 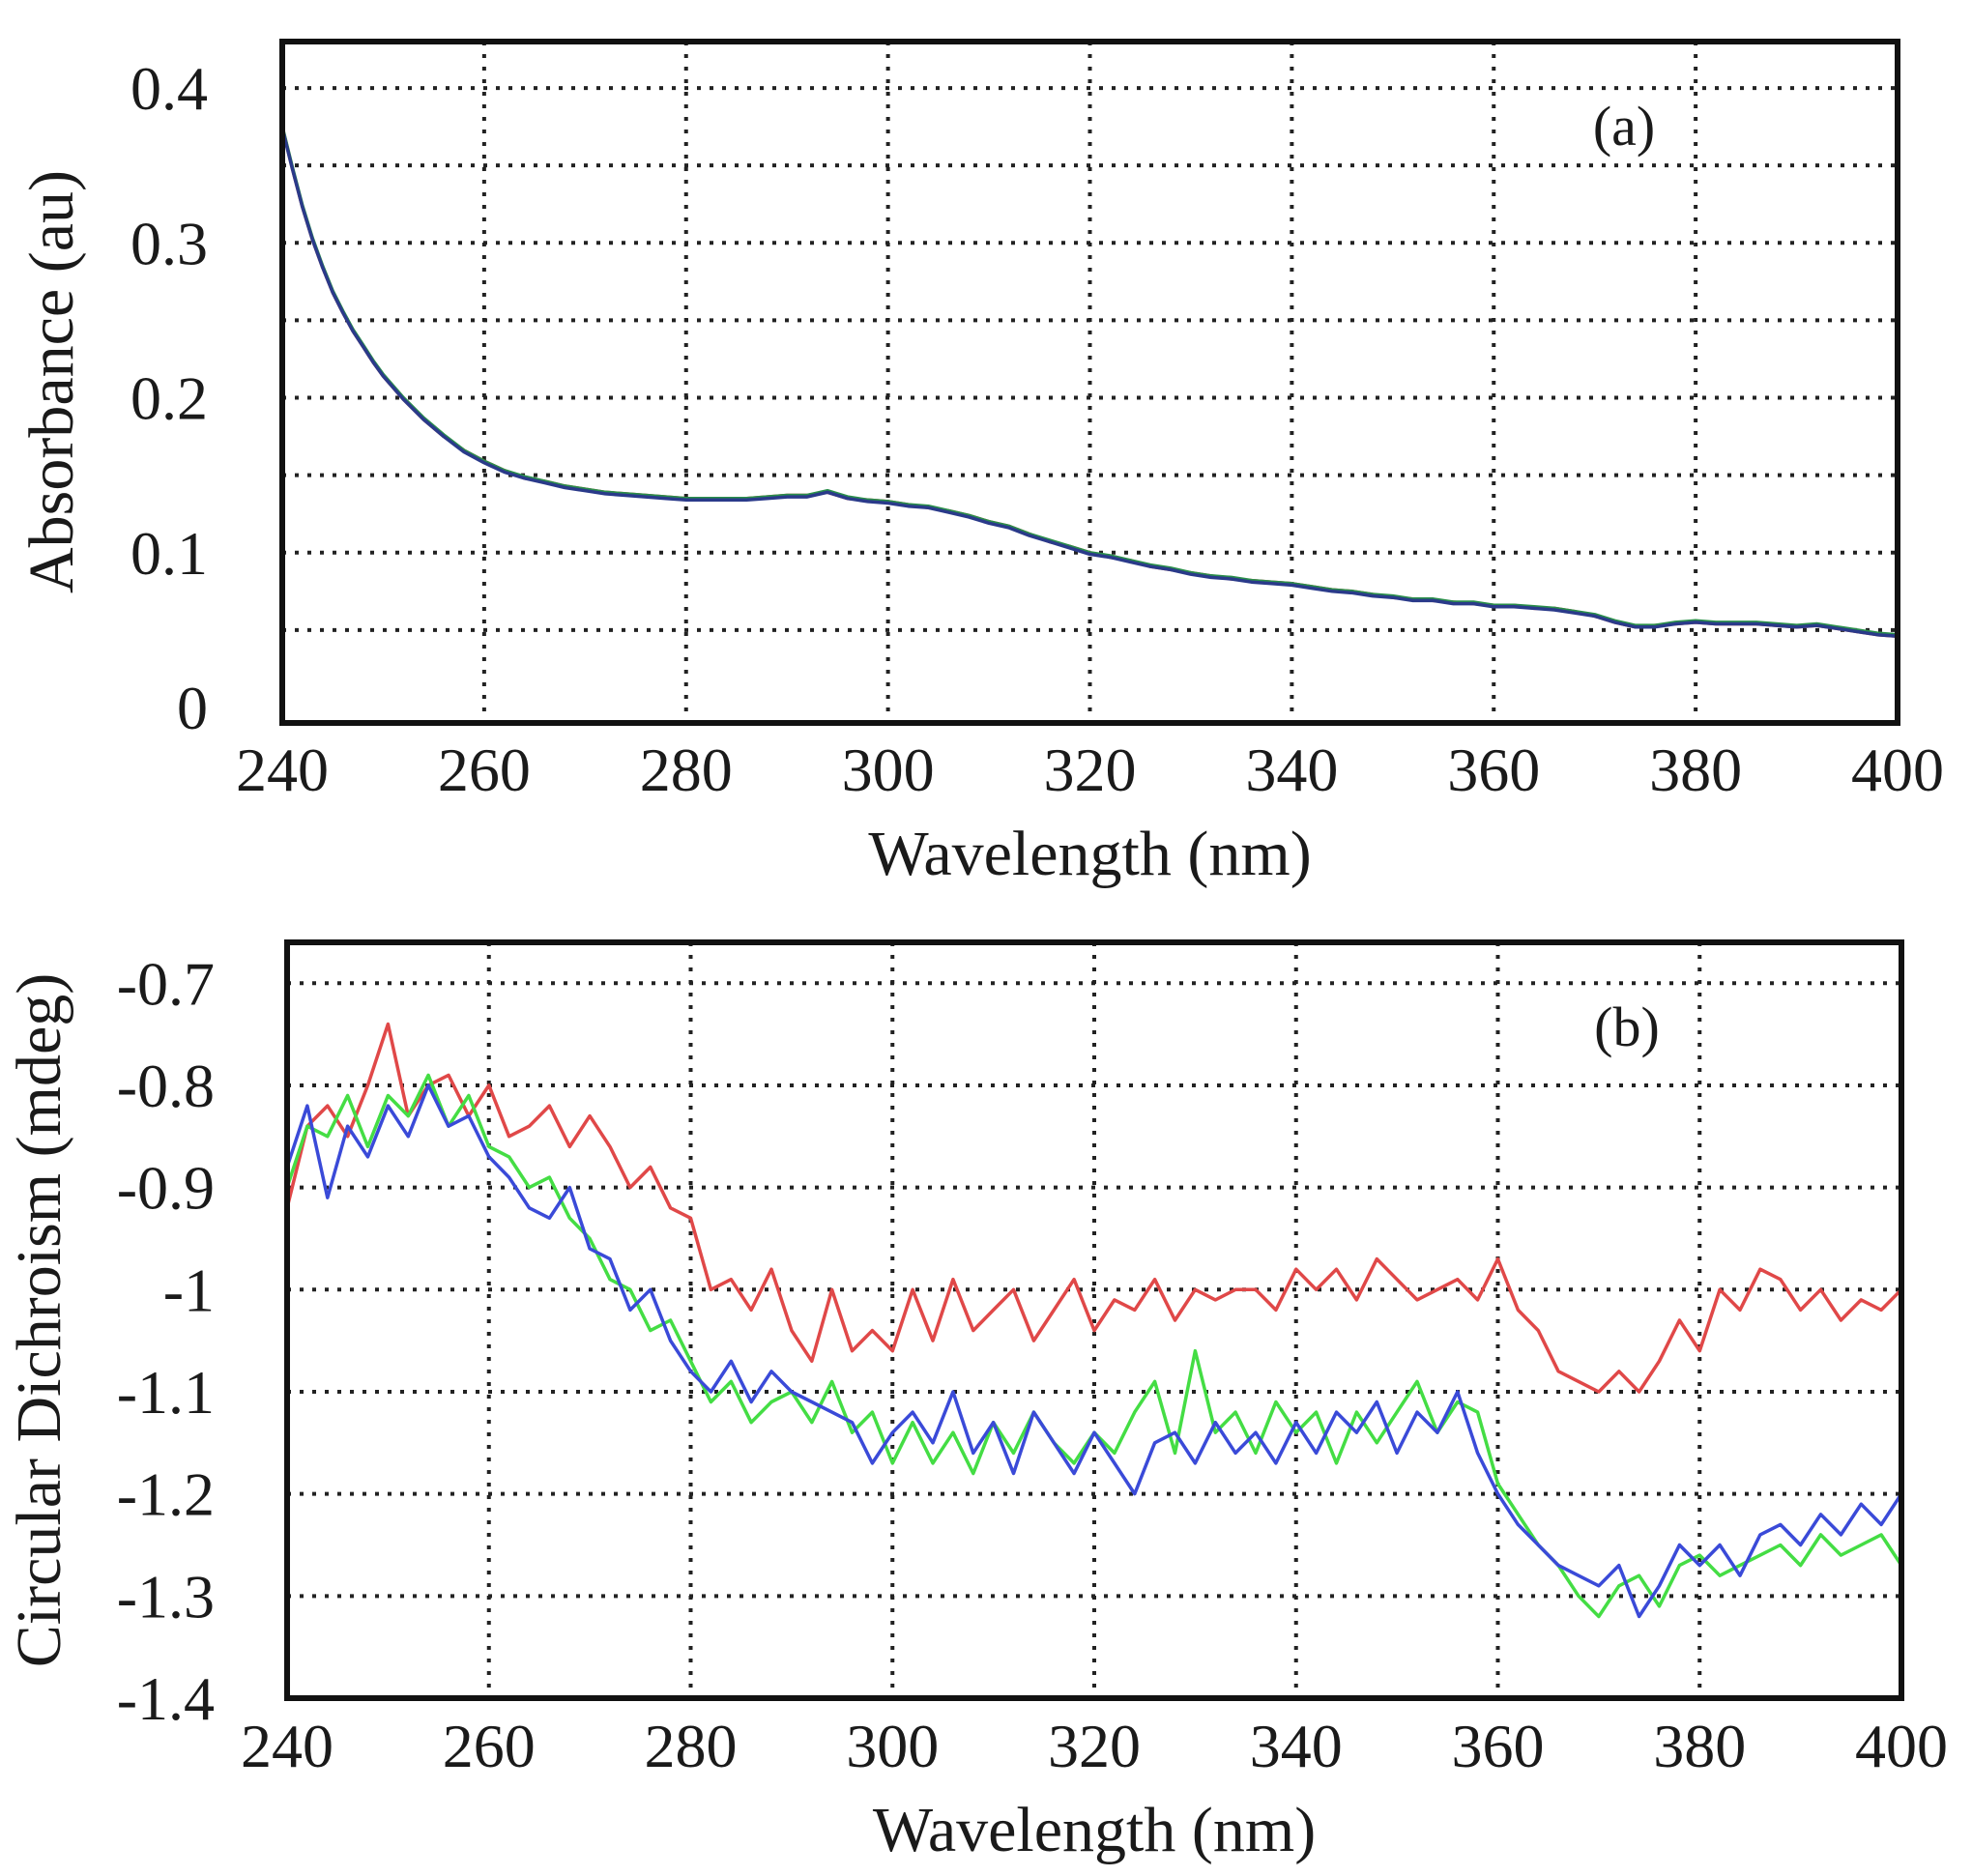 I want to click on y-tick-label: 0, so click(x=192, y=708).